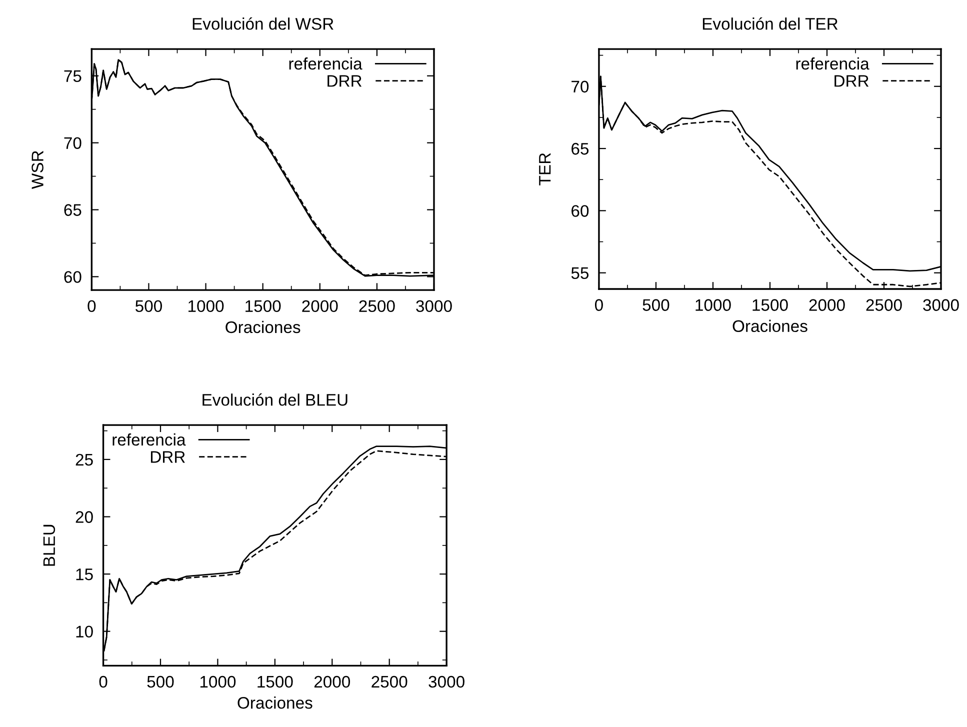  What do you see at coordinates (84, 574) in the screenshot?
I see `y-tick-label: 15` at bounding box center [84, 574].